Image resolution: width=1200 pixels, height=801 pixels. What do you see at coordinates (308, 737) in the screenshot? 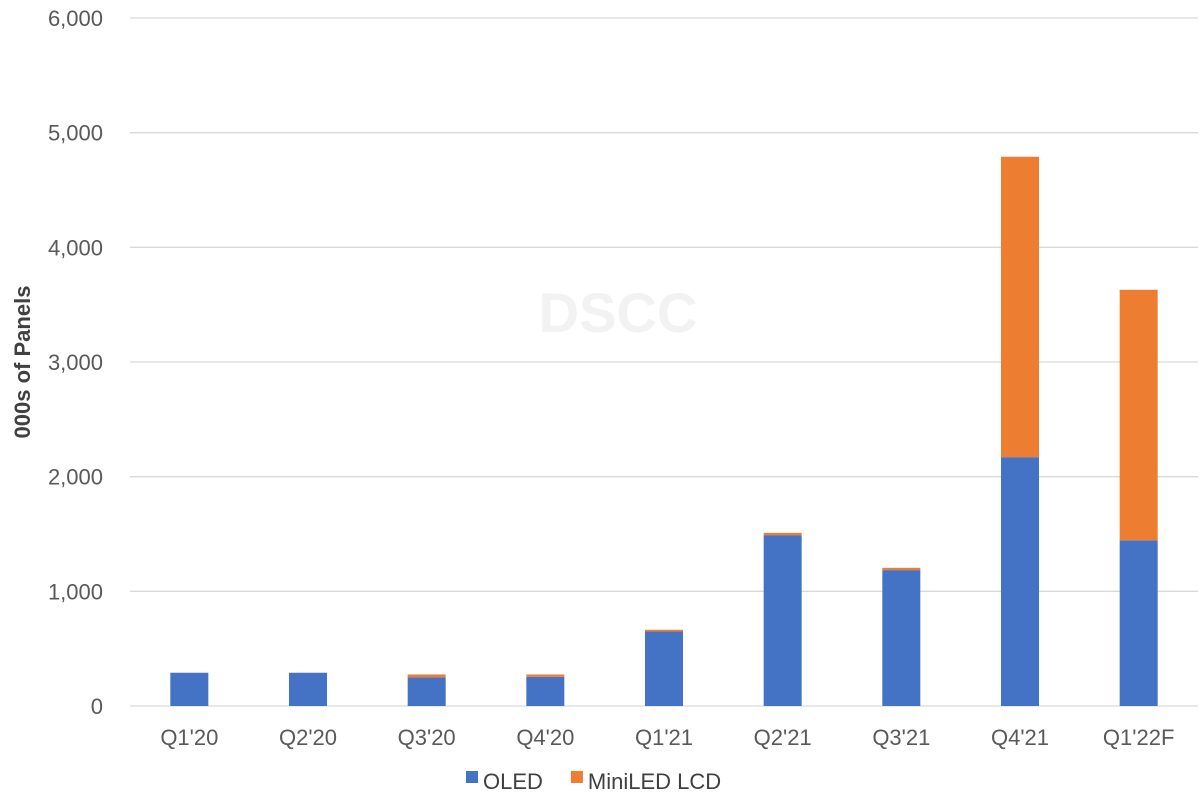
I see `x-tick-label: Q2'20` at bounding box center [308, 737].